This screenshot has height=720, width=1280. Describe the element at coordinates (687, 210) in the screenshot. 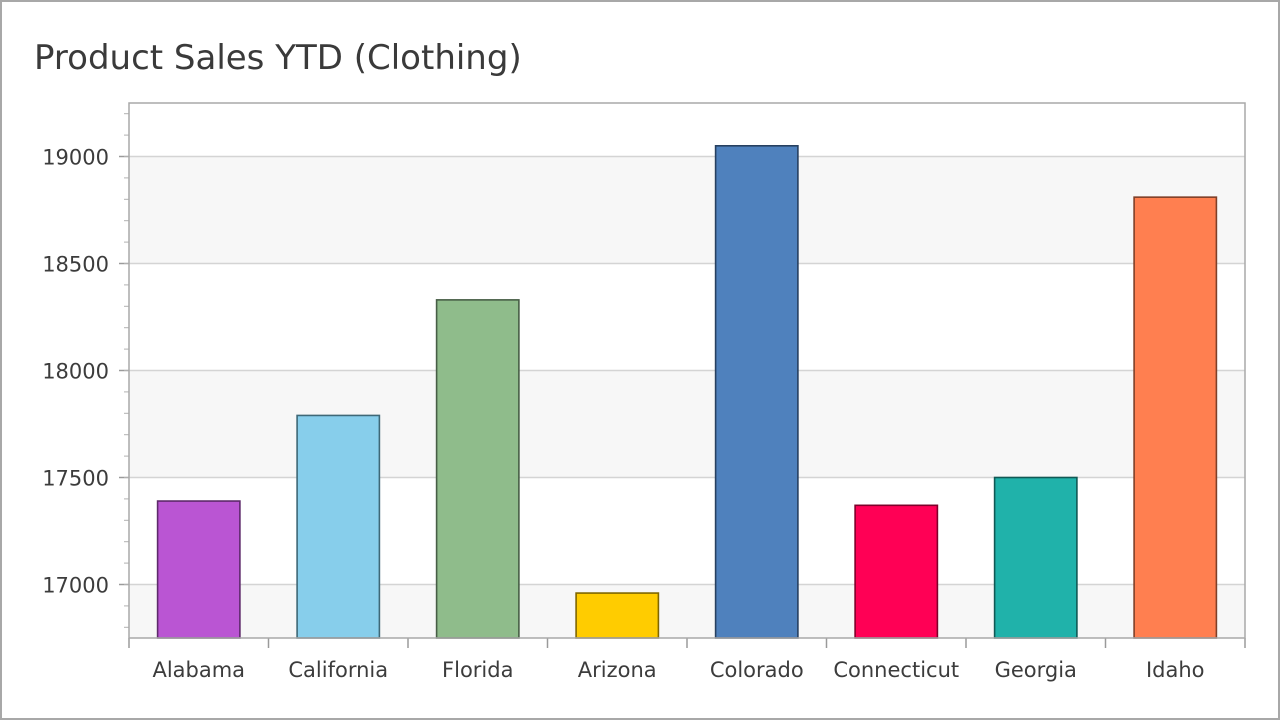

I see `plot-band` at that location.